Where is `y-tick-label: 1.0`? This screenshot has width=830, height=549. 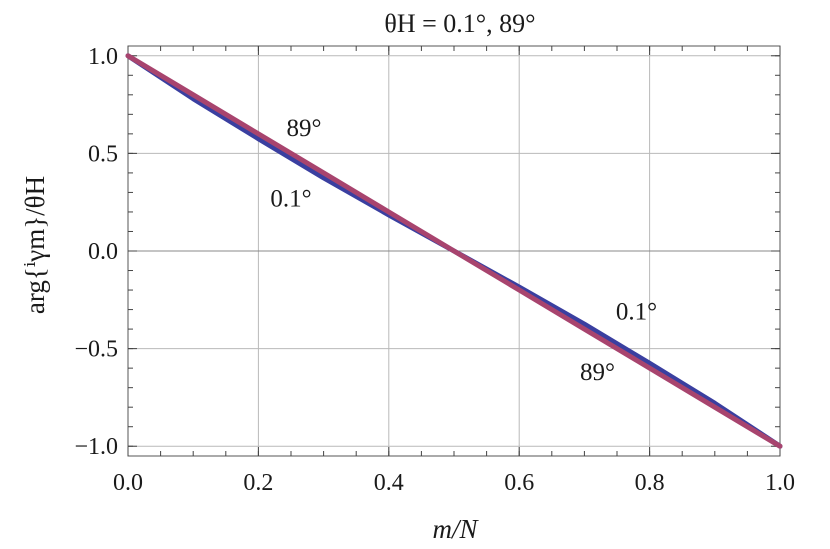 y-tick-label: 1.0 is located at coordinates (103, 57).